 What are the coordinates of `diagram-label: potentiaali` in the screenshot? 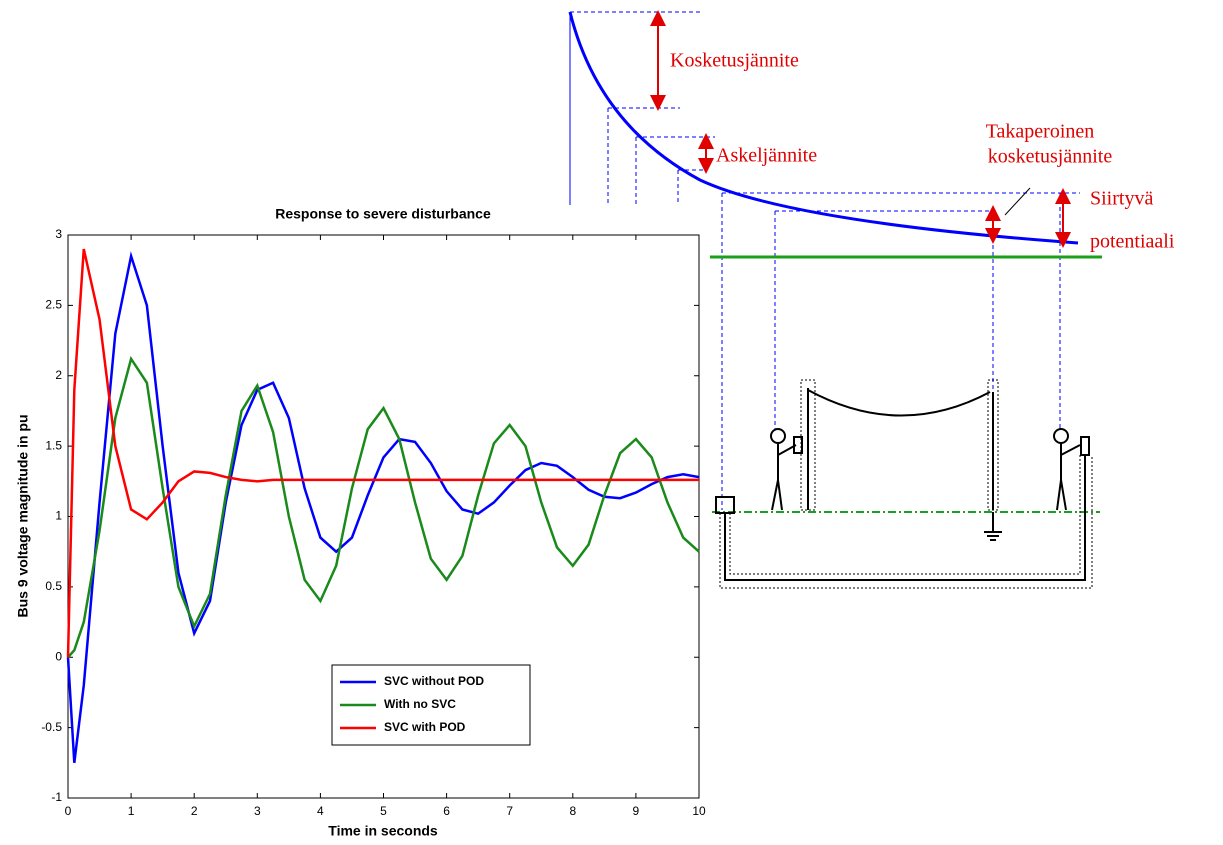 It's located at (1132, 242).